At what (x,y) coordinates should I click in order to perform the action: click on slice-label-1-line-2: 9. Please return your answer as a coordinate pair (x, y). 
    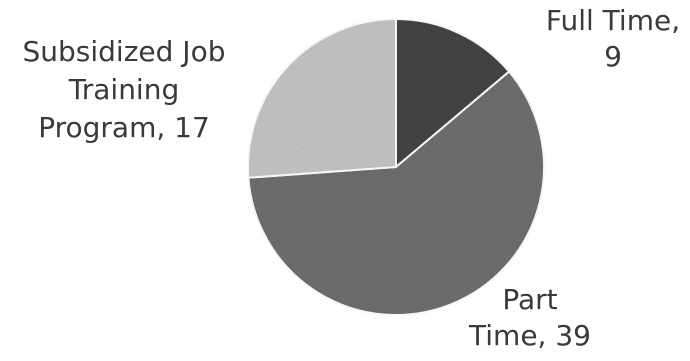
    Looking at the image, I should click on (613, 56).